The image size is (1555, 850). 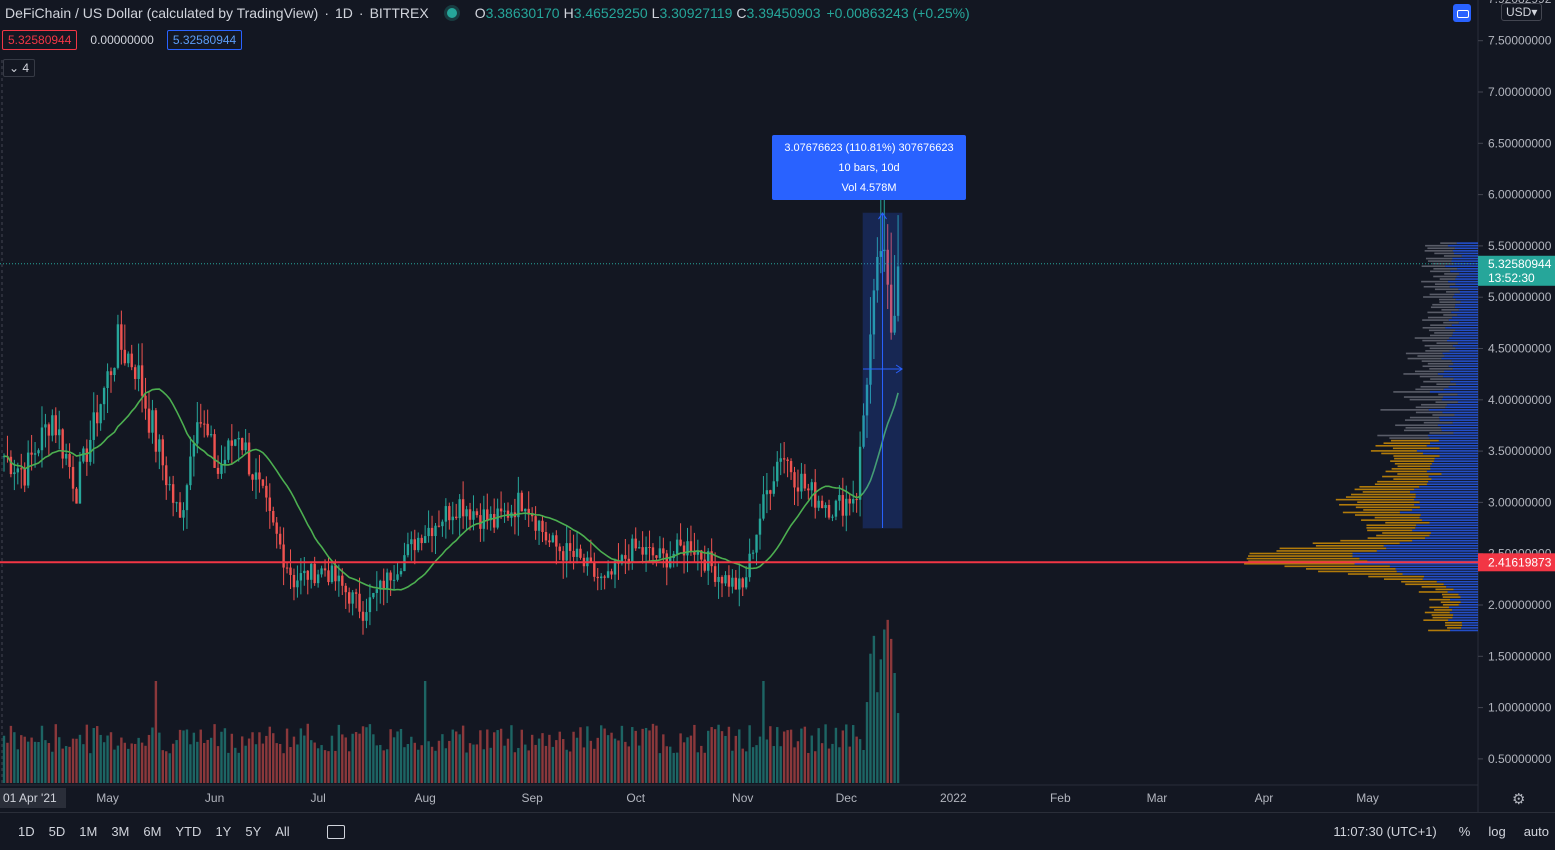 What do you see at coordinates (30, 798) in the screenshot?
I see `x-tick-label: 01 Apr '21` at bounding box center [30, 798].